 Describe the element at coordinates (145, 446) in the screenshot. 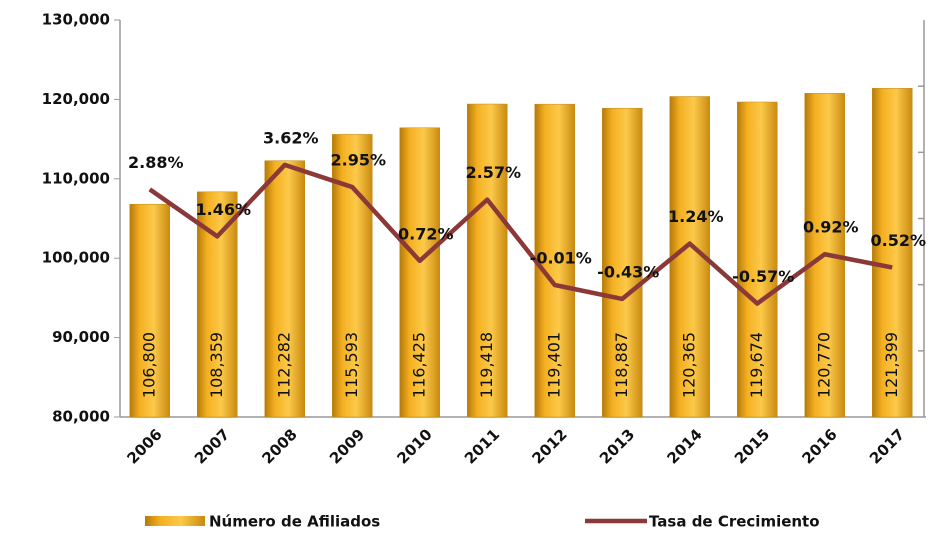

I see `x-tick-label: 2006` at that location.